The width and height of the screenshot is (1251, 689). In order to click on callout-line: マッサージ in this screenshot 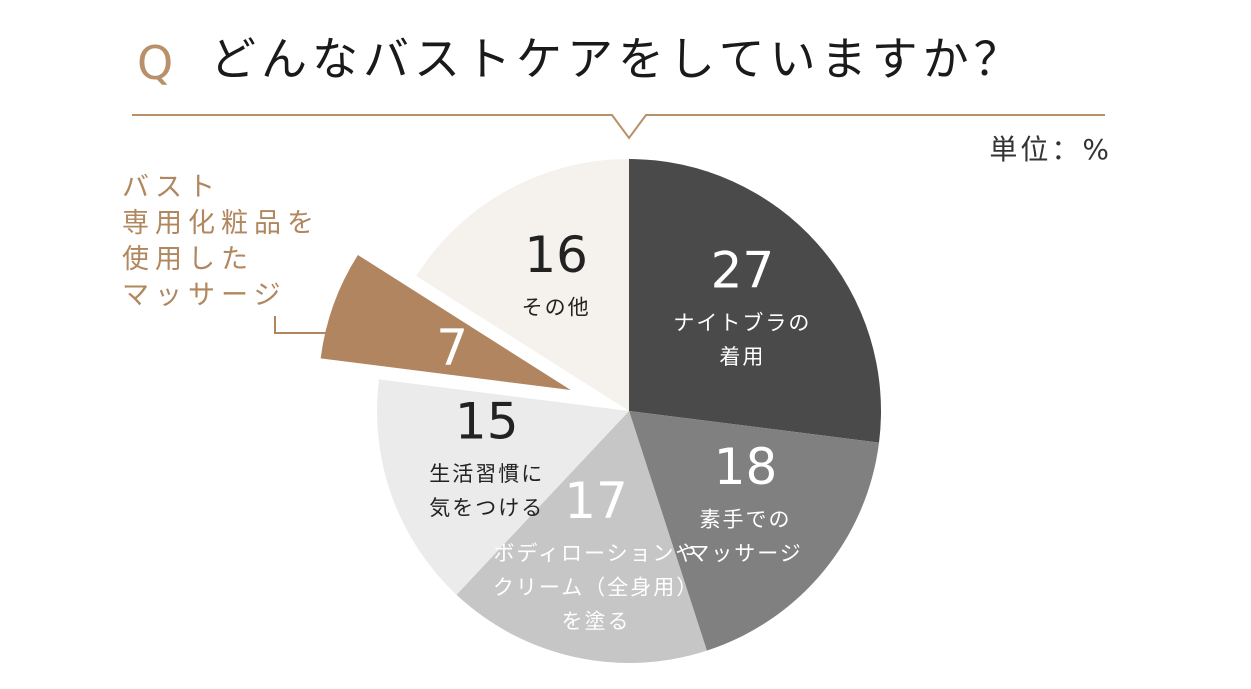, I will do `click(204, 295)`.